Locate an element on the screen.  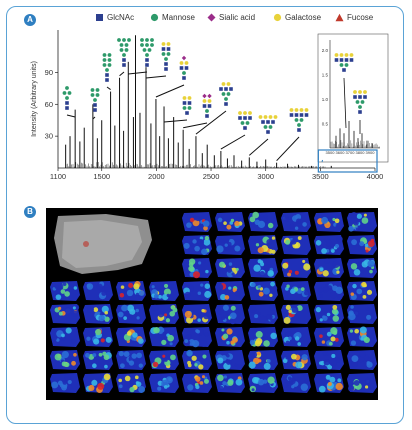
inset-glycan is located at coordinates (360, 102).